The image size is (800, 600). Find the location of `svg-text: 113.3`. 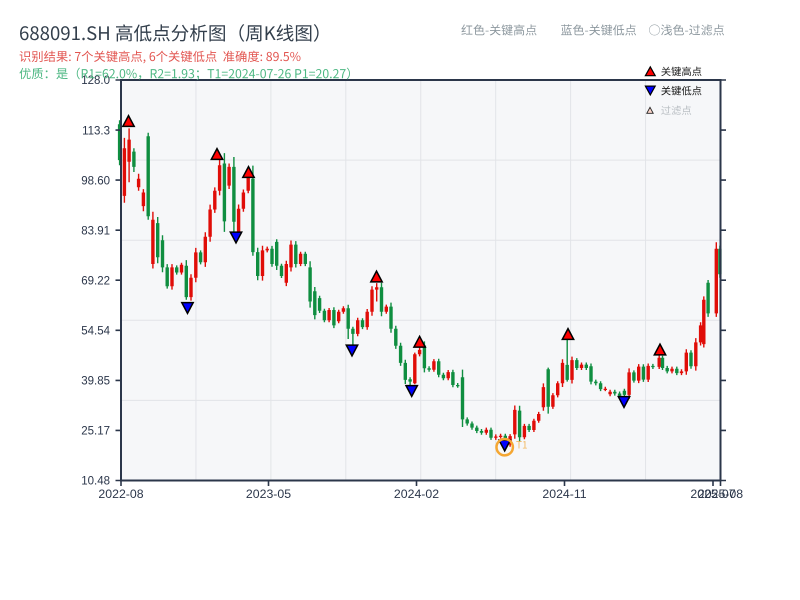

svg-text: 113.3 is located at coordinates (96, 131).